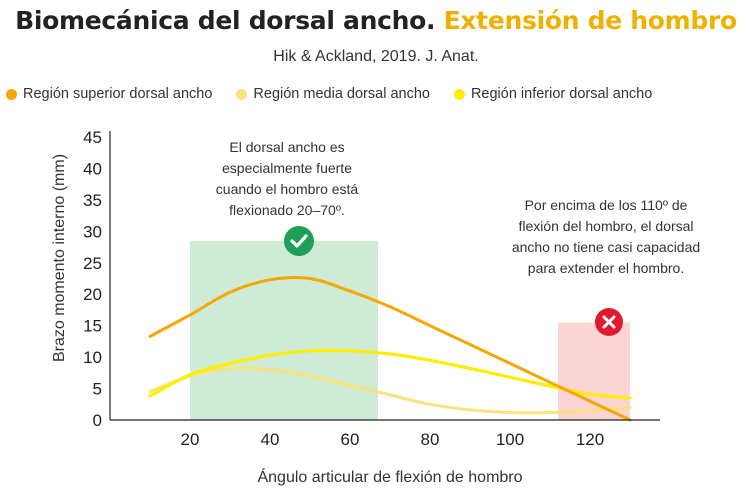 This screenshot has height=491, width=752. What do you see at coordinates (510, 439) in the screenshot?
I see `x-tick-label: 100` at bounding box center [510, 439].